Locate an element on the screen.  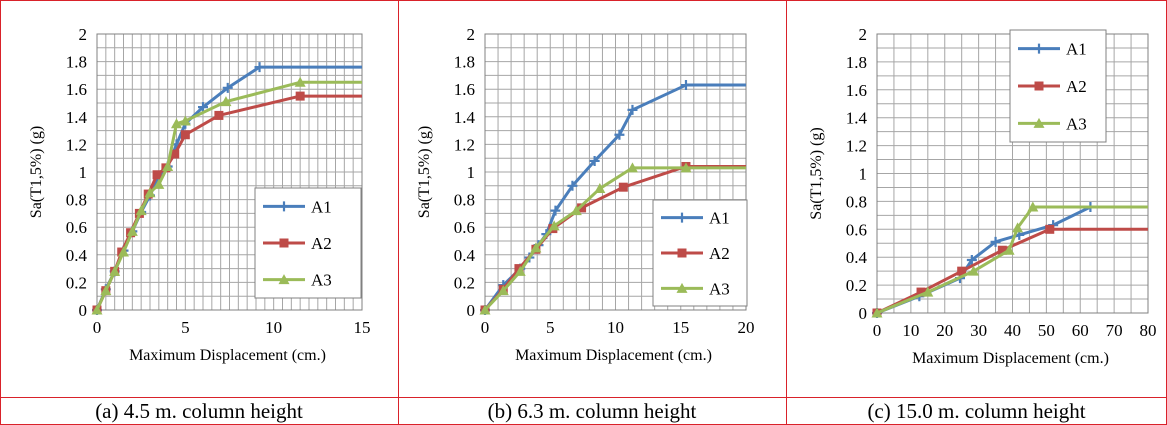
series-line is located at coordinates (614, 239).